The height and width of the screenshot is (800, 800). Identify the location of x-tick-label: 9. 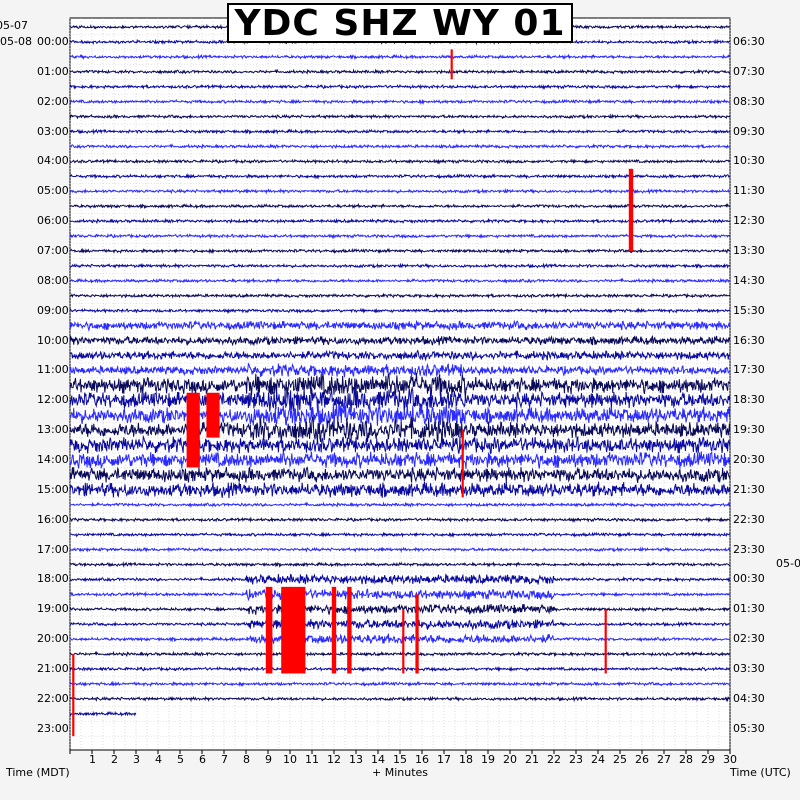
(268, 759).